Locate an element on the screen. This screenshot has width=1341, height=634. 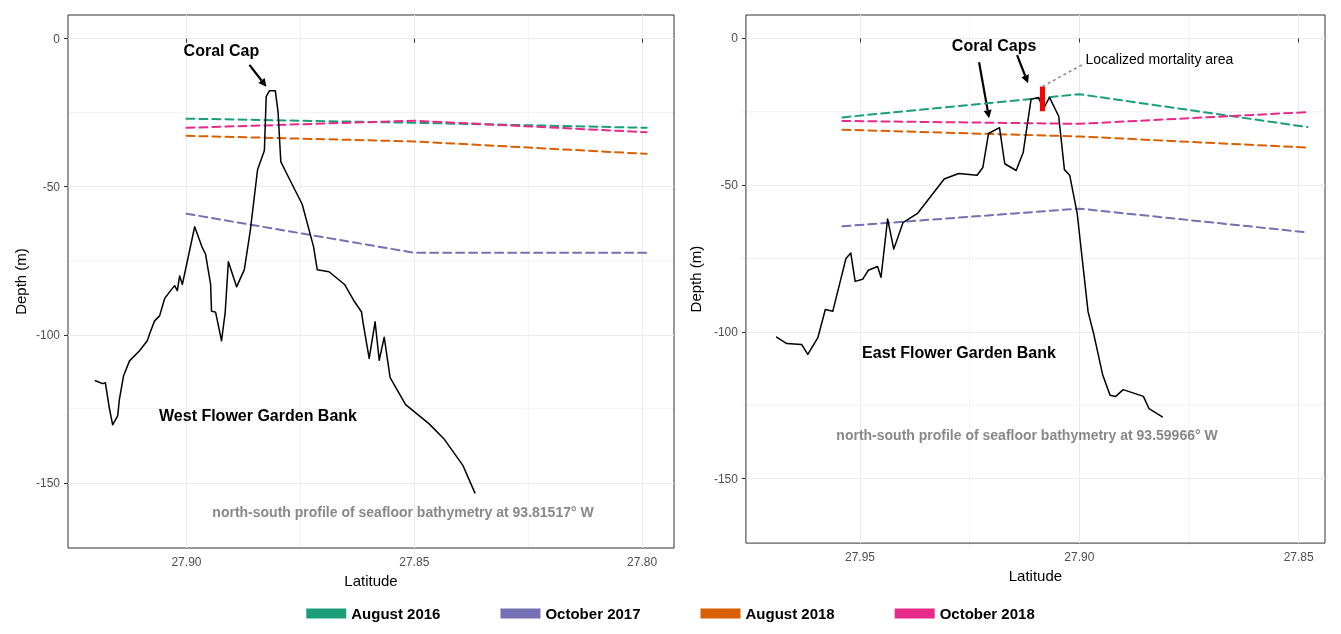
legend-label: August 2018 is located at coordinates (790, 613).